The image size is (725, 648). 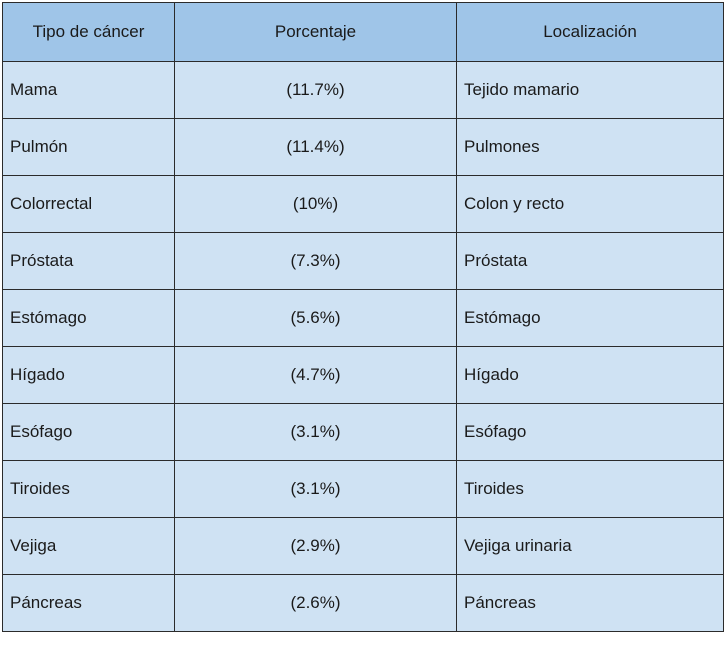 I want to click on cancer-type-cell: Próstata, so click(x=88, y=261).